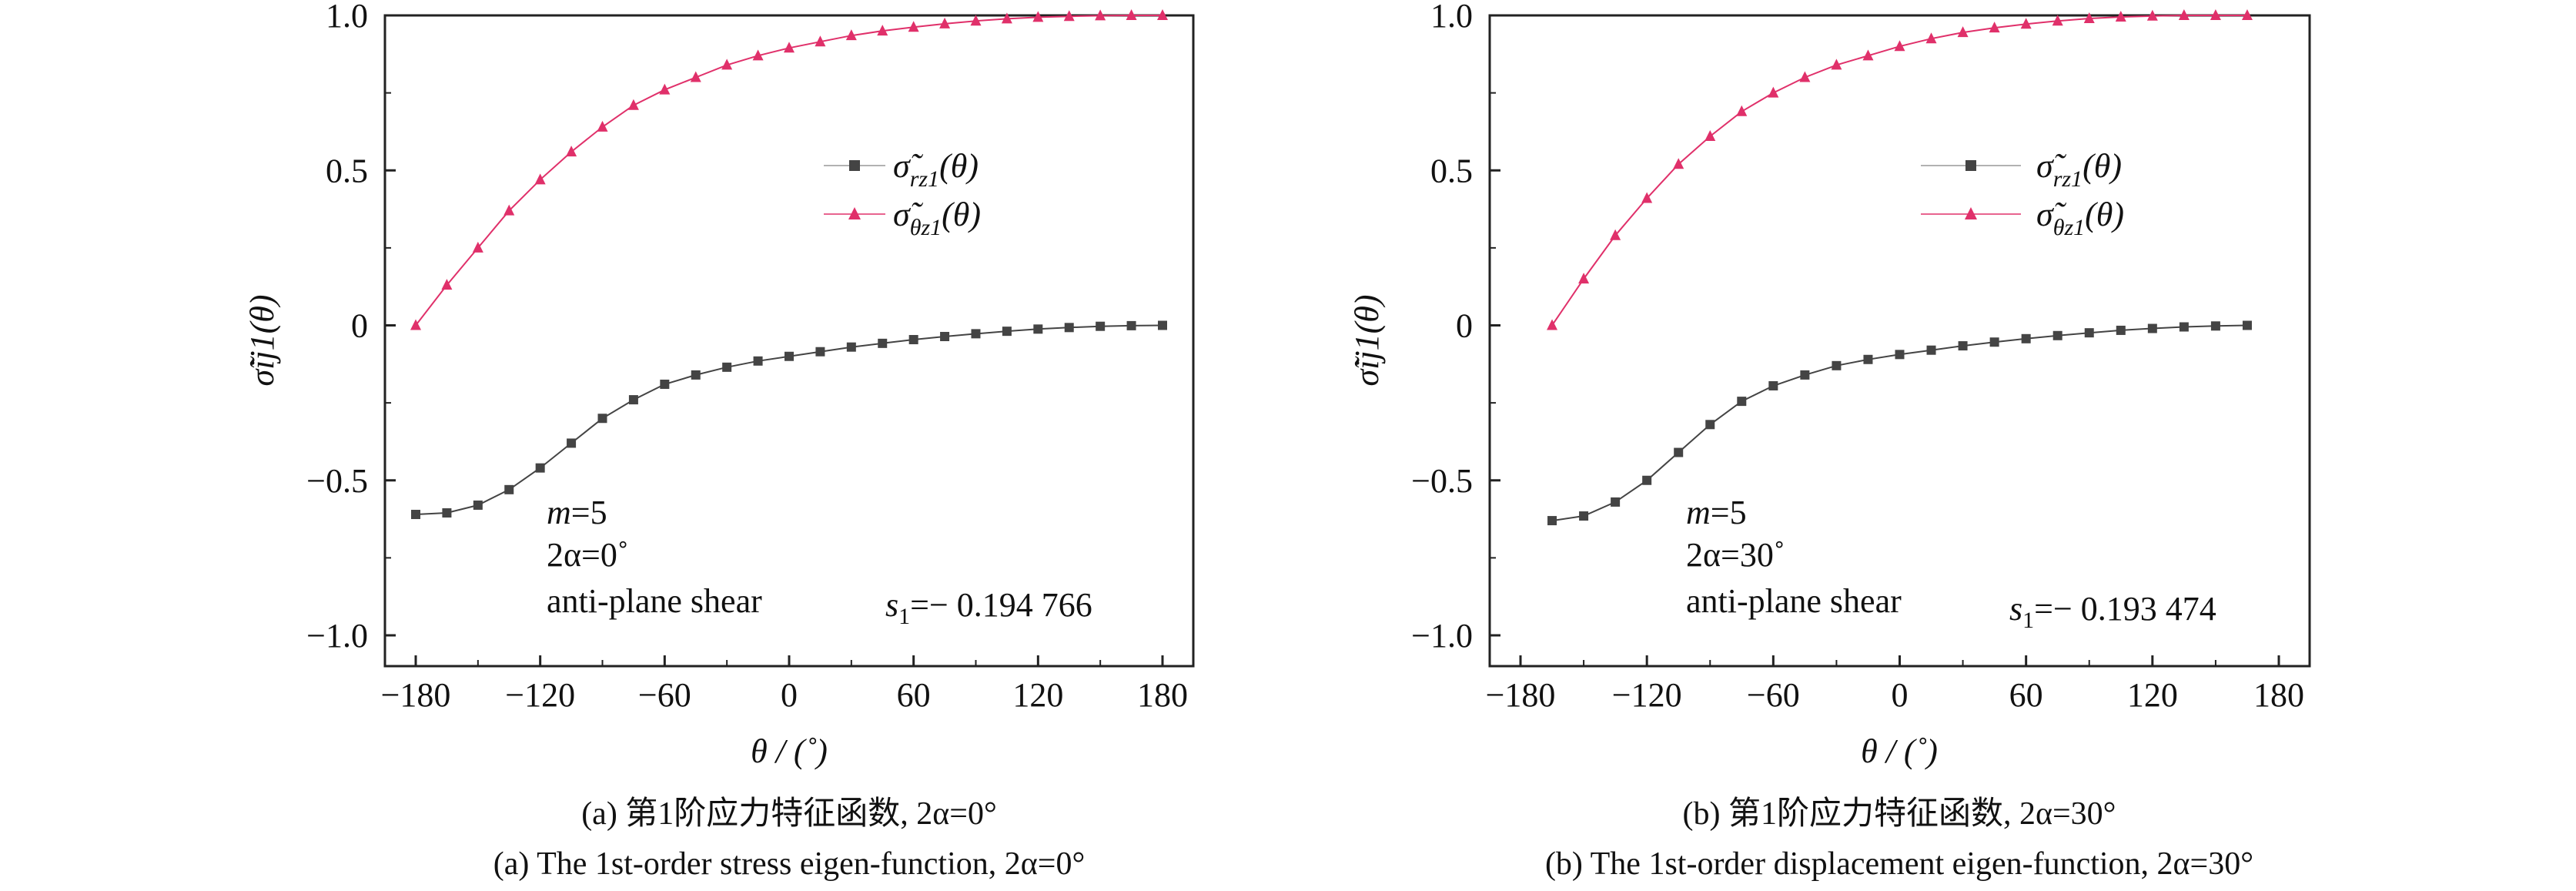 This screenshot has width=2576, height=891. What do you see at coordinates (2079, 169) in the screenshot?
I see `legend-label-rz1-b: σ̃rz1(θ)` at bounding box center [2079, 169].